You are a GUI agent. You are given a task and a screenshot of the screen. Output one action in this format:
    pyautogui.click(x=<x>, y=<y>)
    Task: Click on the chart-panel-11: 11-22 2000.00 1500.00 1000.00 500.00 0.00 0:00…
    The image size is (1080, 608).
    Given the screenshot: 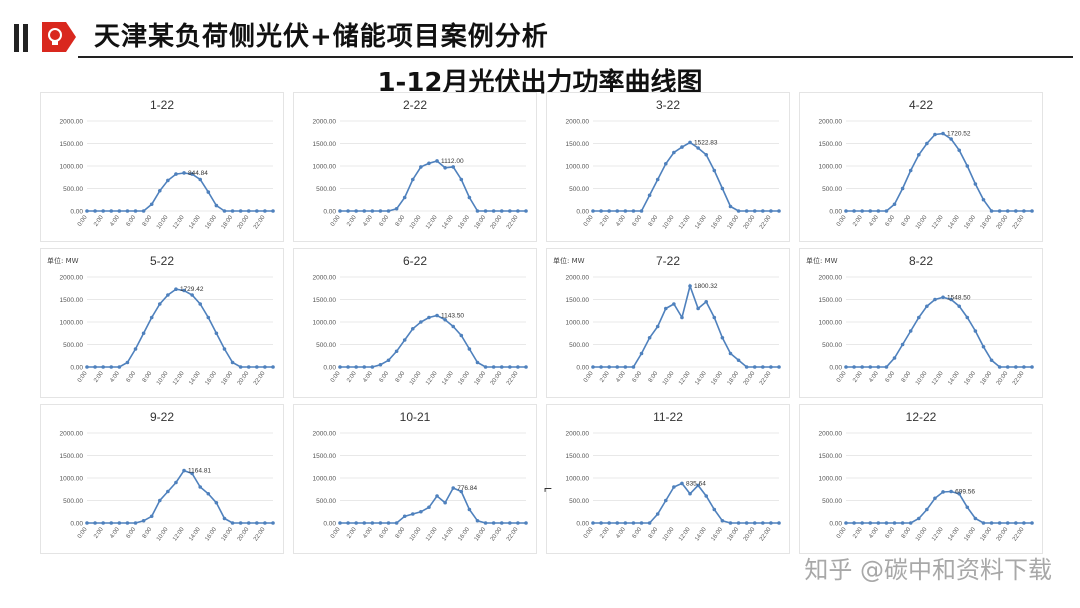 What is the action you would take?
    pyautogui.click(x=668, y=479)
    